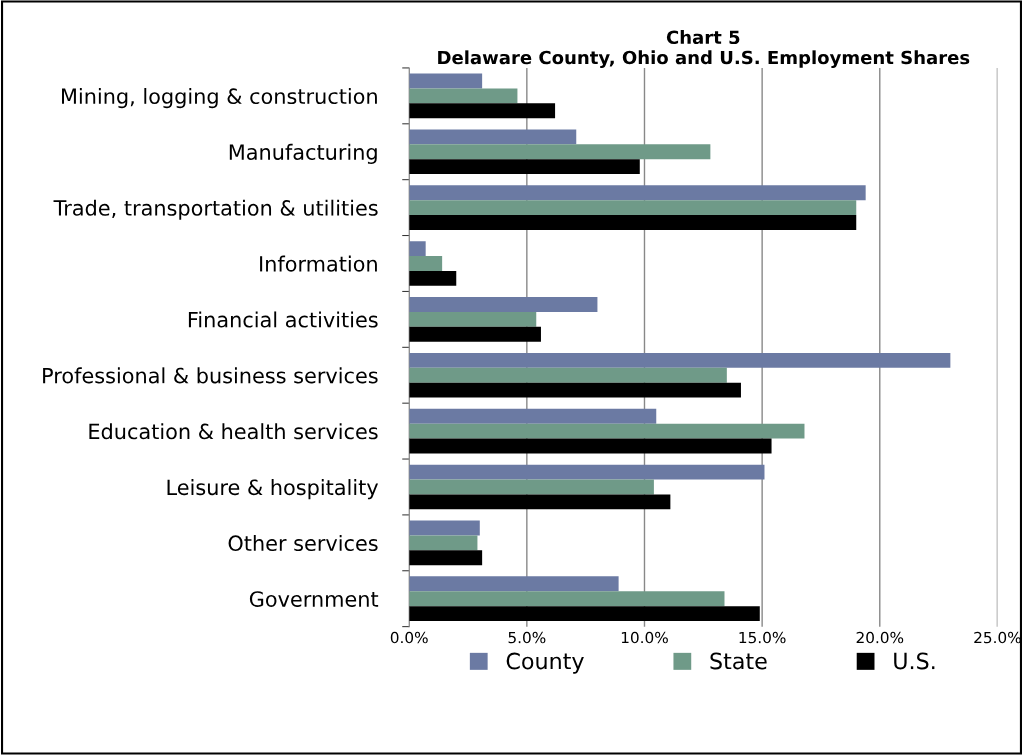  I want to click on legend-label: State, so click(738, 661).